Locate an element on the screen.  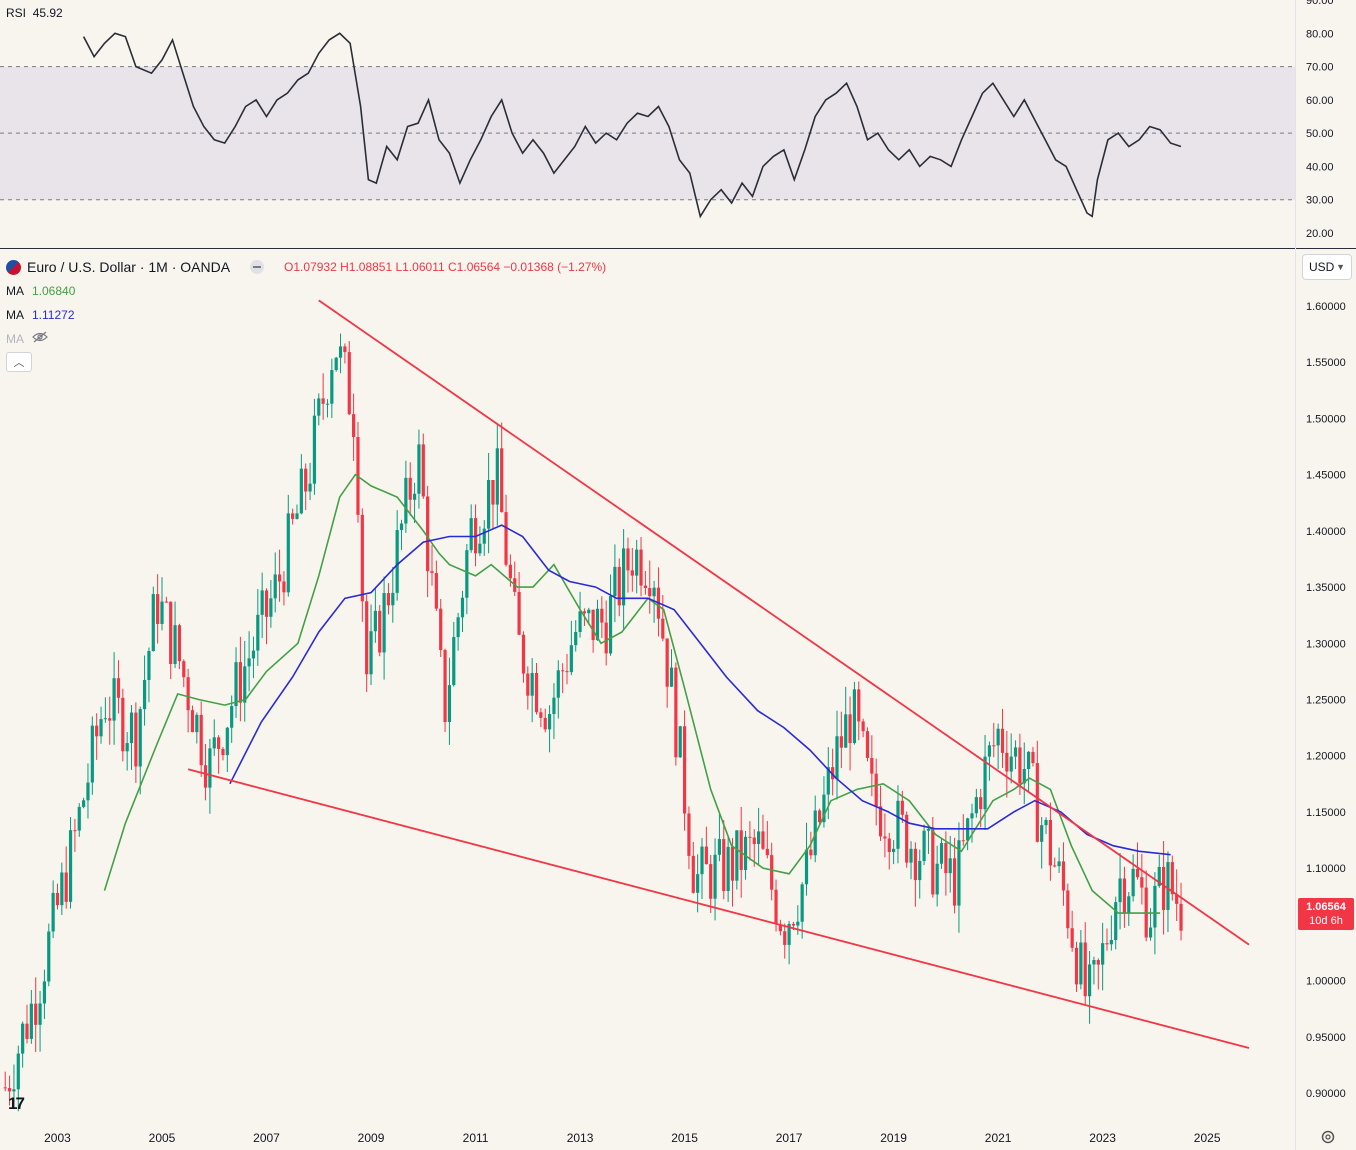
tradingview-logo-icon: 17 is located at coordinates (16, 1103).